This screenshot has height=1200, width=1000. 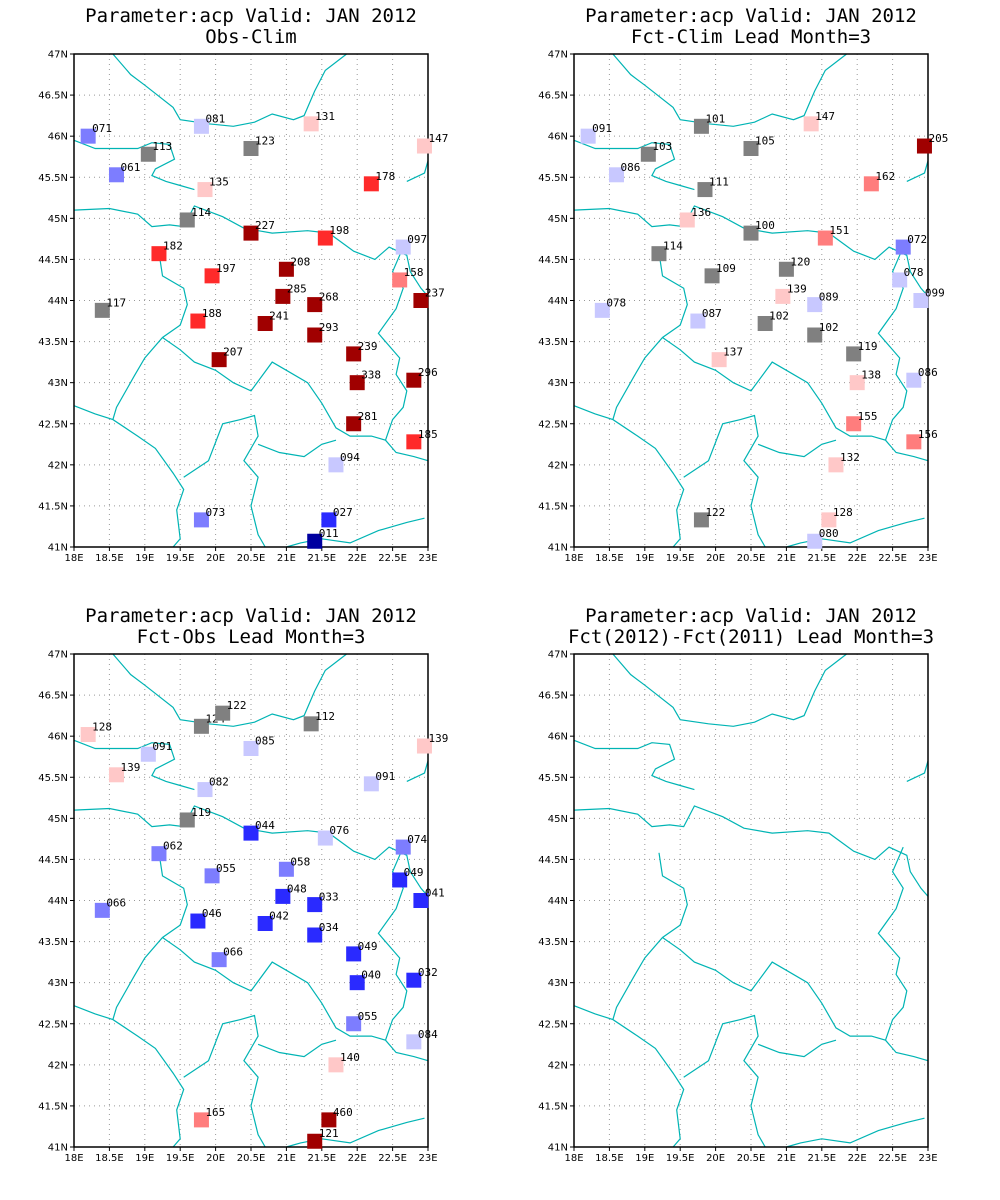 What do you see at coordinates (558, 1065) in the screenshot?
I see `y-tick-label: 42N` at bounding box center [558, 1065].